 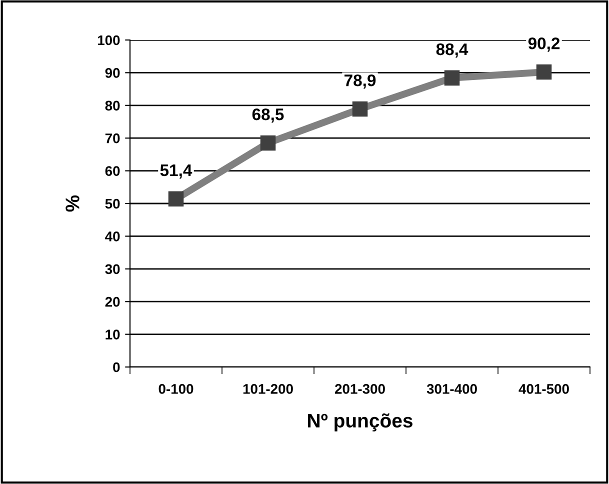 I want to click on y-tick-label: 70, so click(x=112, y=138).